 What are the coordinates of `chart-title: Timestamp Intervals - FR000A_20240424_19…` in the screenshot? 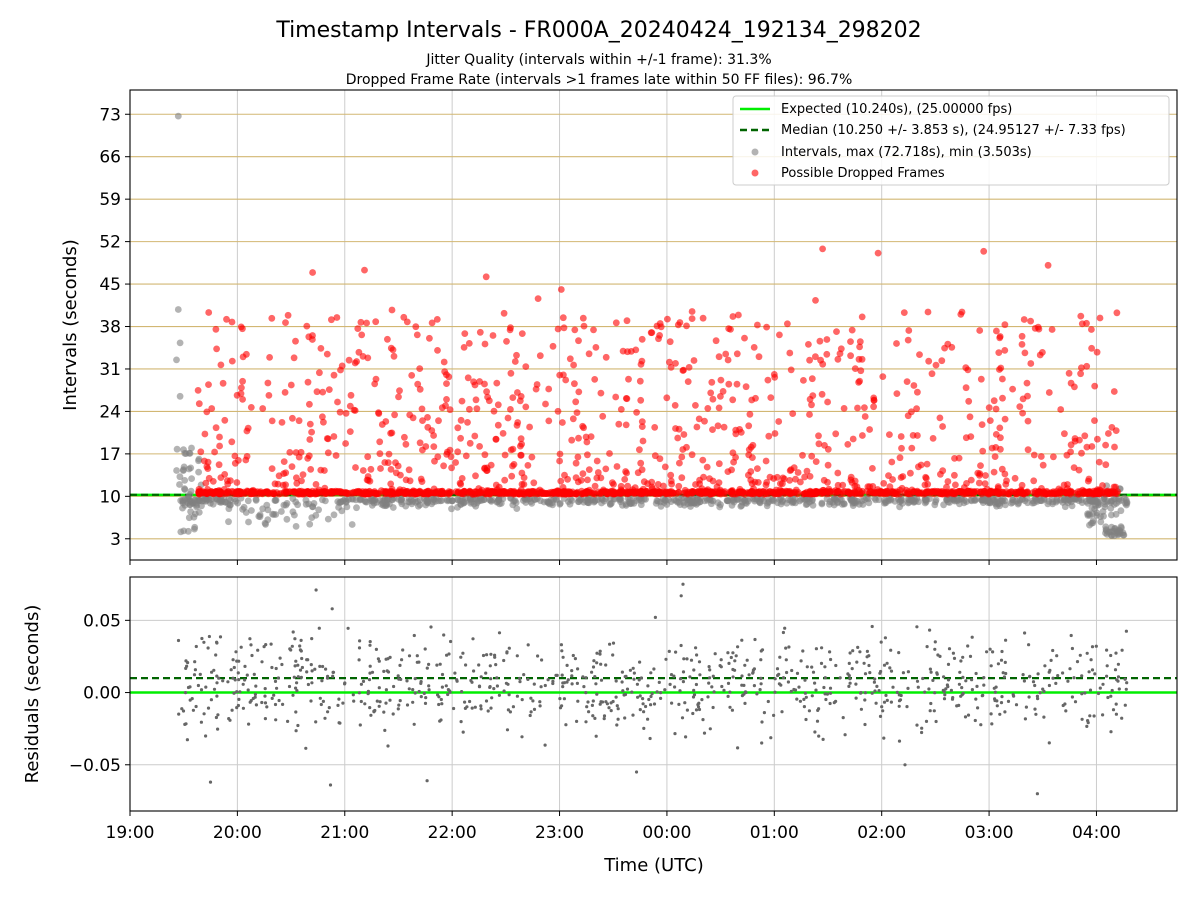 It's located at (598, 30).